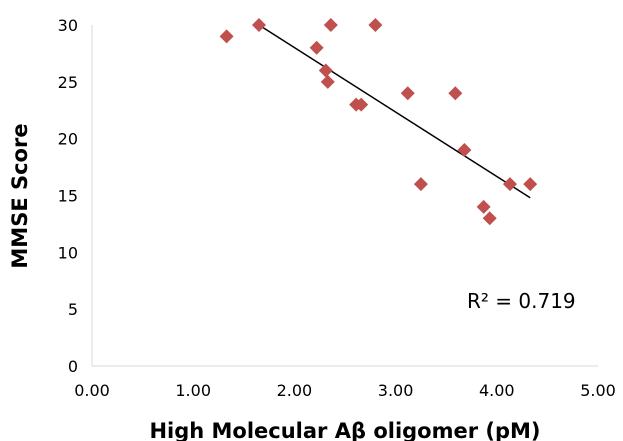 Image resolution: width=623 pixels, height=441 pixels. What do you see at coordinates (295, 390) in the screenshot?
I see `x-tick-label: 2.00` at bounding box center [295, 390].